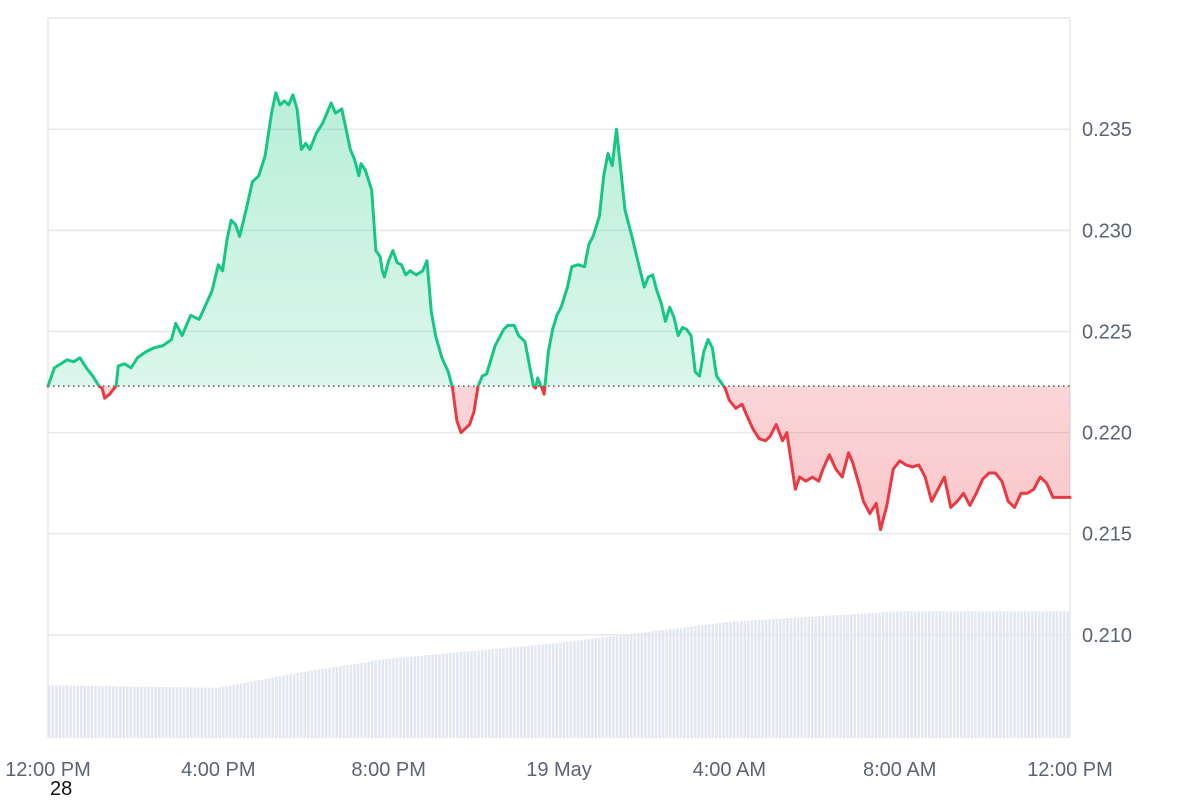  What do you see at coordinates (1107, 332) in the screenshot?
I see `y-tick-label: 0.225` at bounding box center [1107, 332].